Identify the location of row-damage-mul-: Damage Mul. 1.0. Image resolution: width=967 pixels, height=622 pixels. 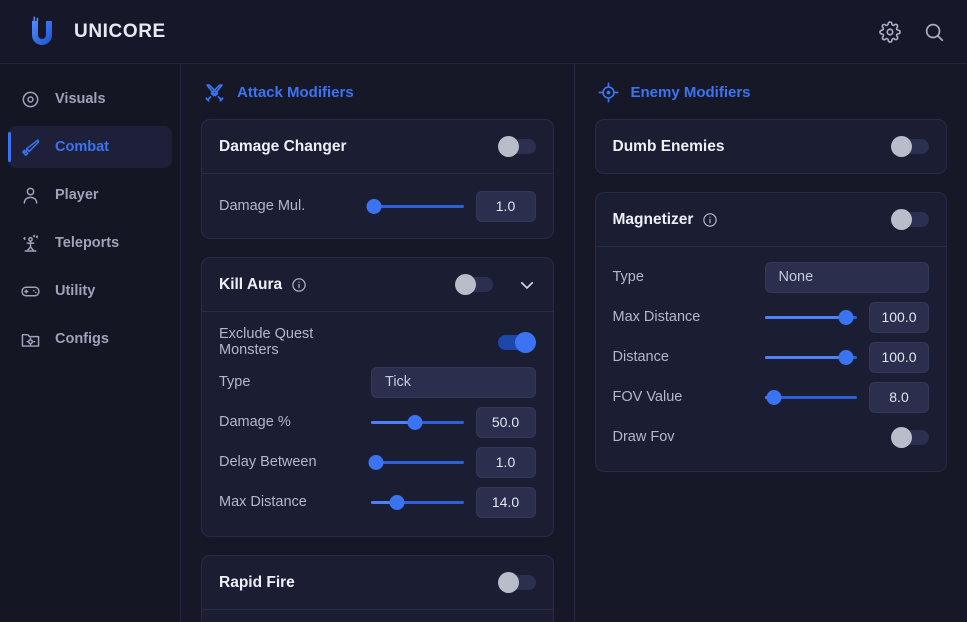
(377, 206).